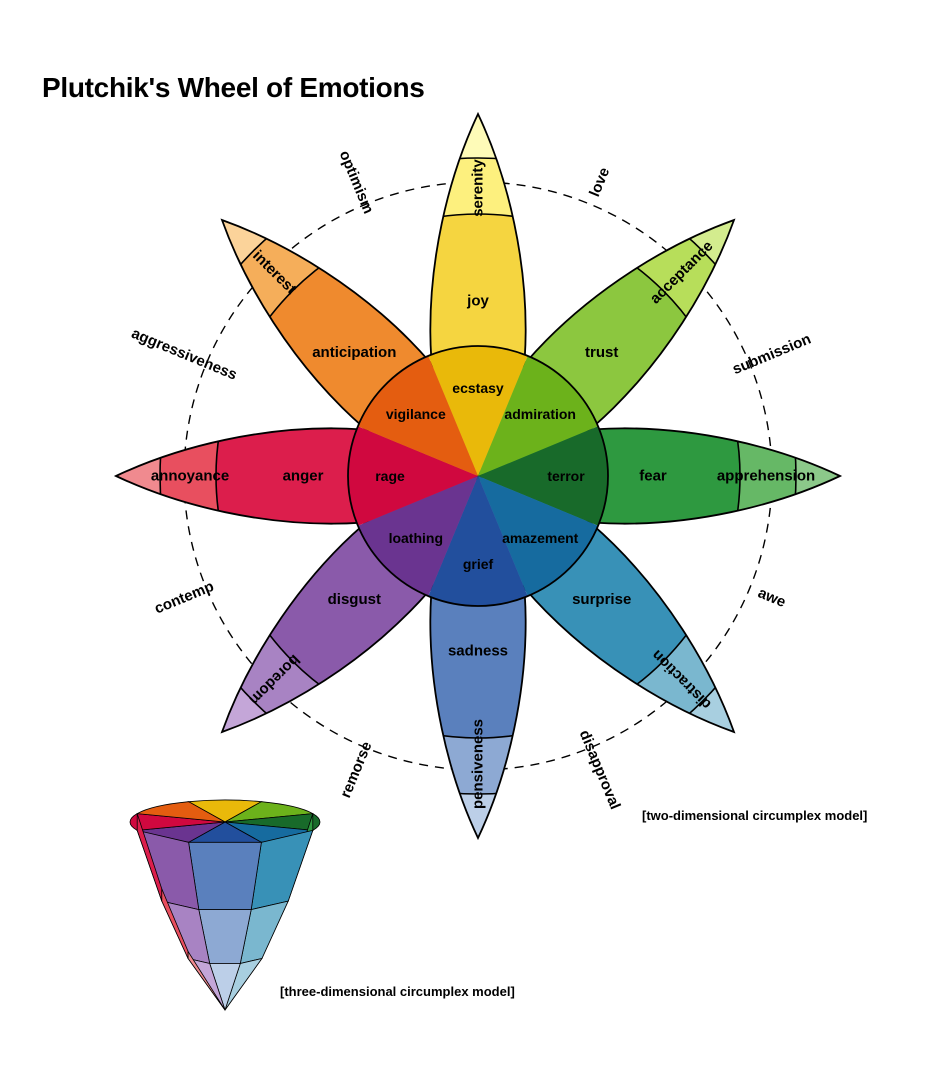 This screenshot has width=932, height=1088. Describe the element at coordinates (180, 812) in the screenshot. I see `cone-top-anticipation` at that location.